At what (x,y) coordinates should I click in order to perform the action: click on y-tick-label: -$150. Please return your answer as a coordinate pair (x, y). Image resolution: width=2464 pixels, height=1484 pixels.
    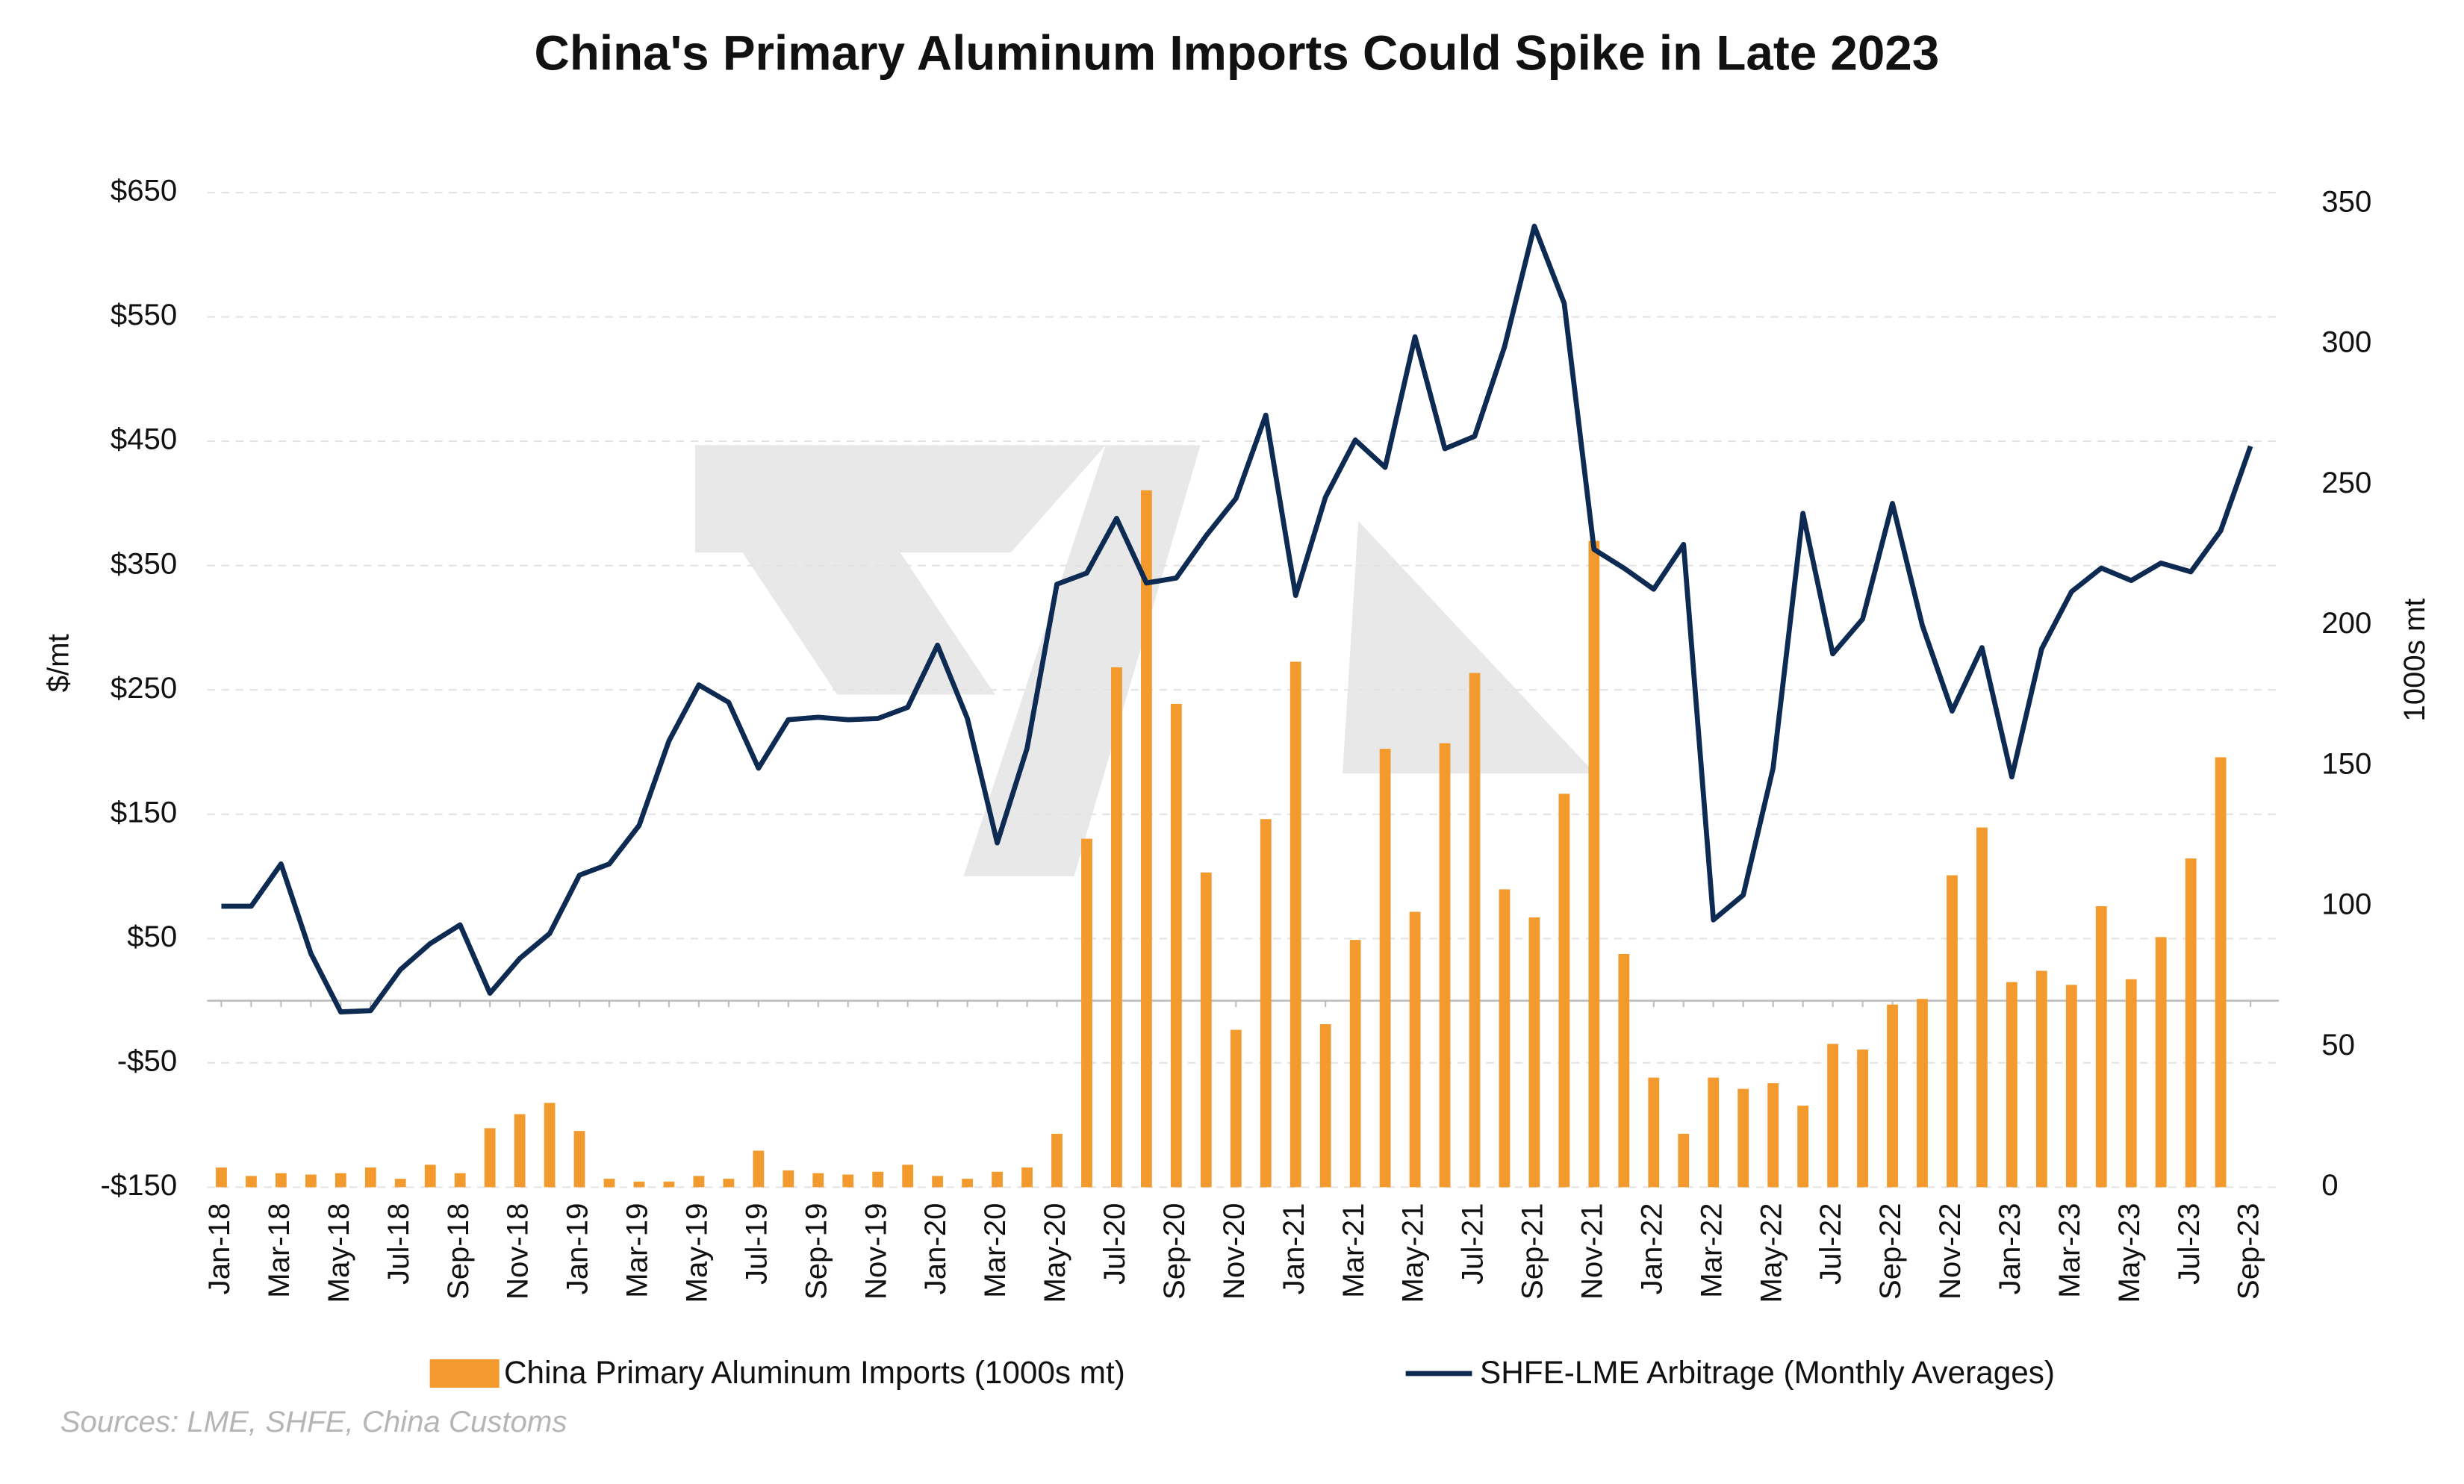
    Looking at the image, I should click on (139, 1185).